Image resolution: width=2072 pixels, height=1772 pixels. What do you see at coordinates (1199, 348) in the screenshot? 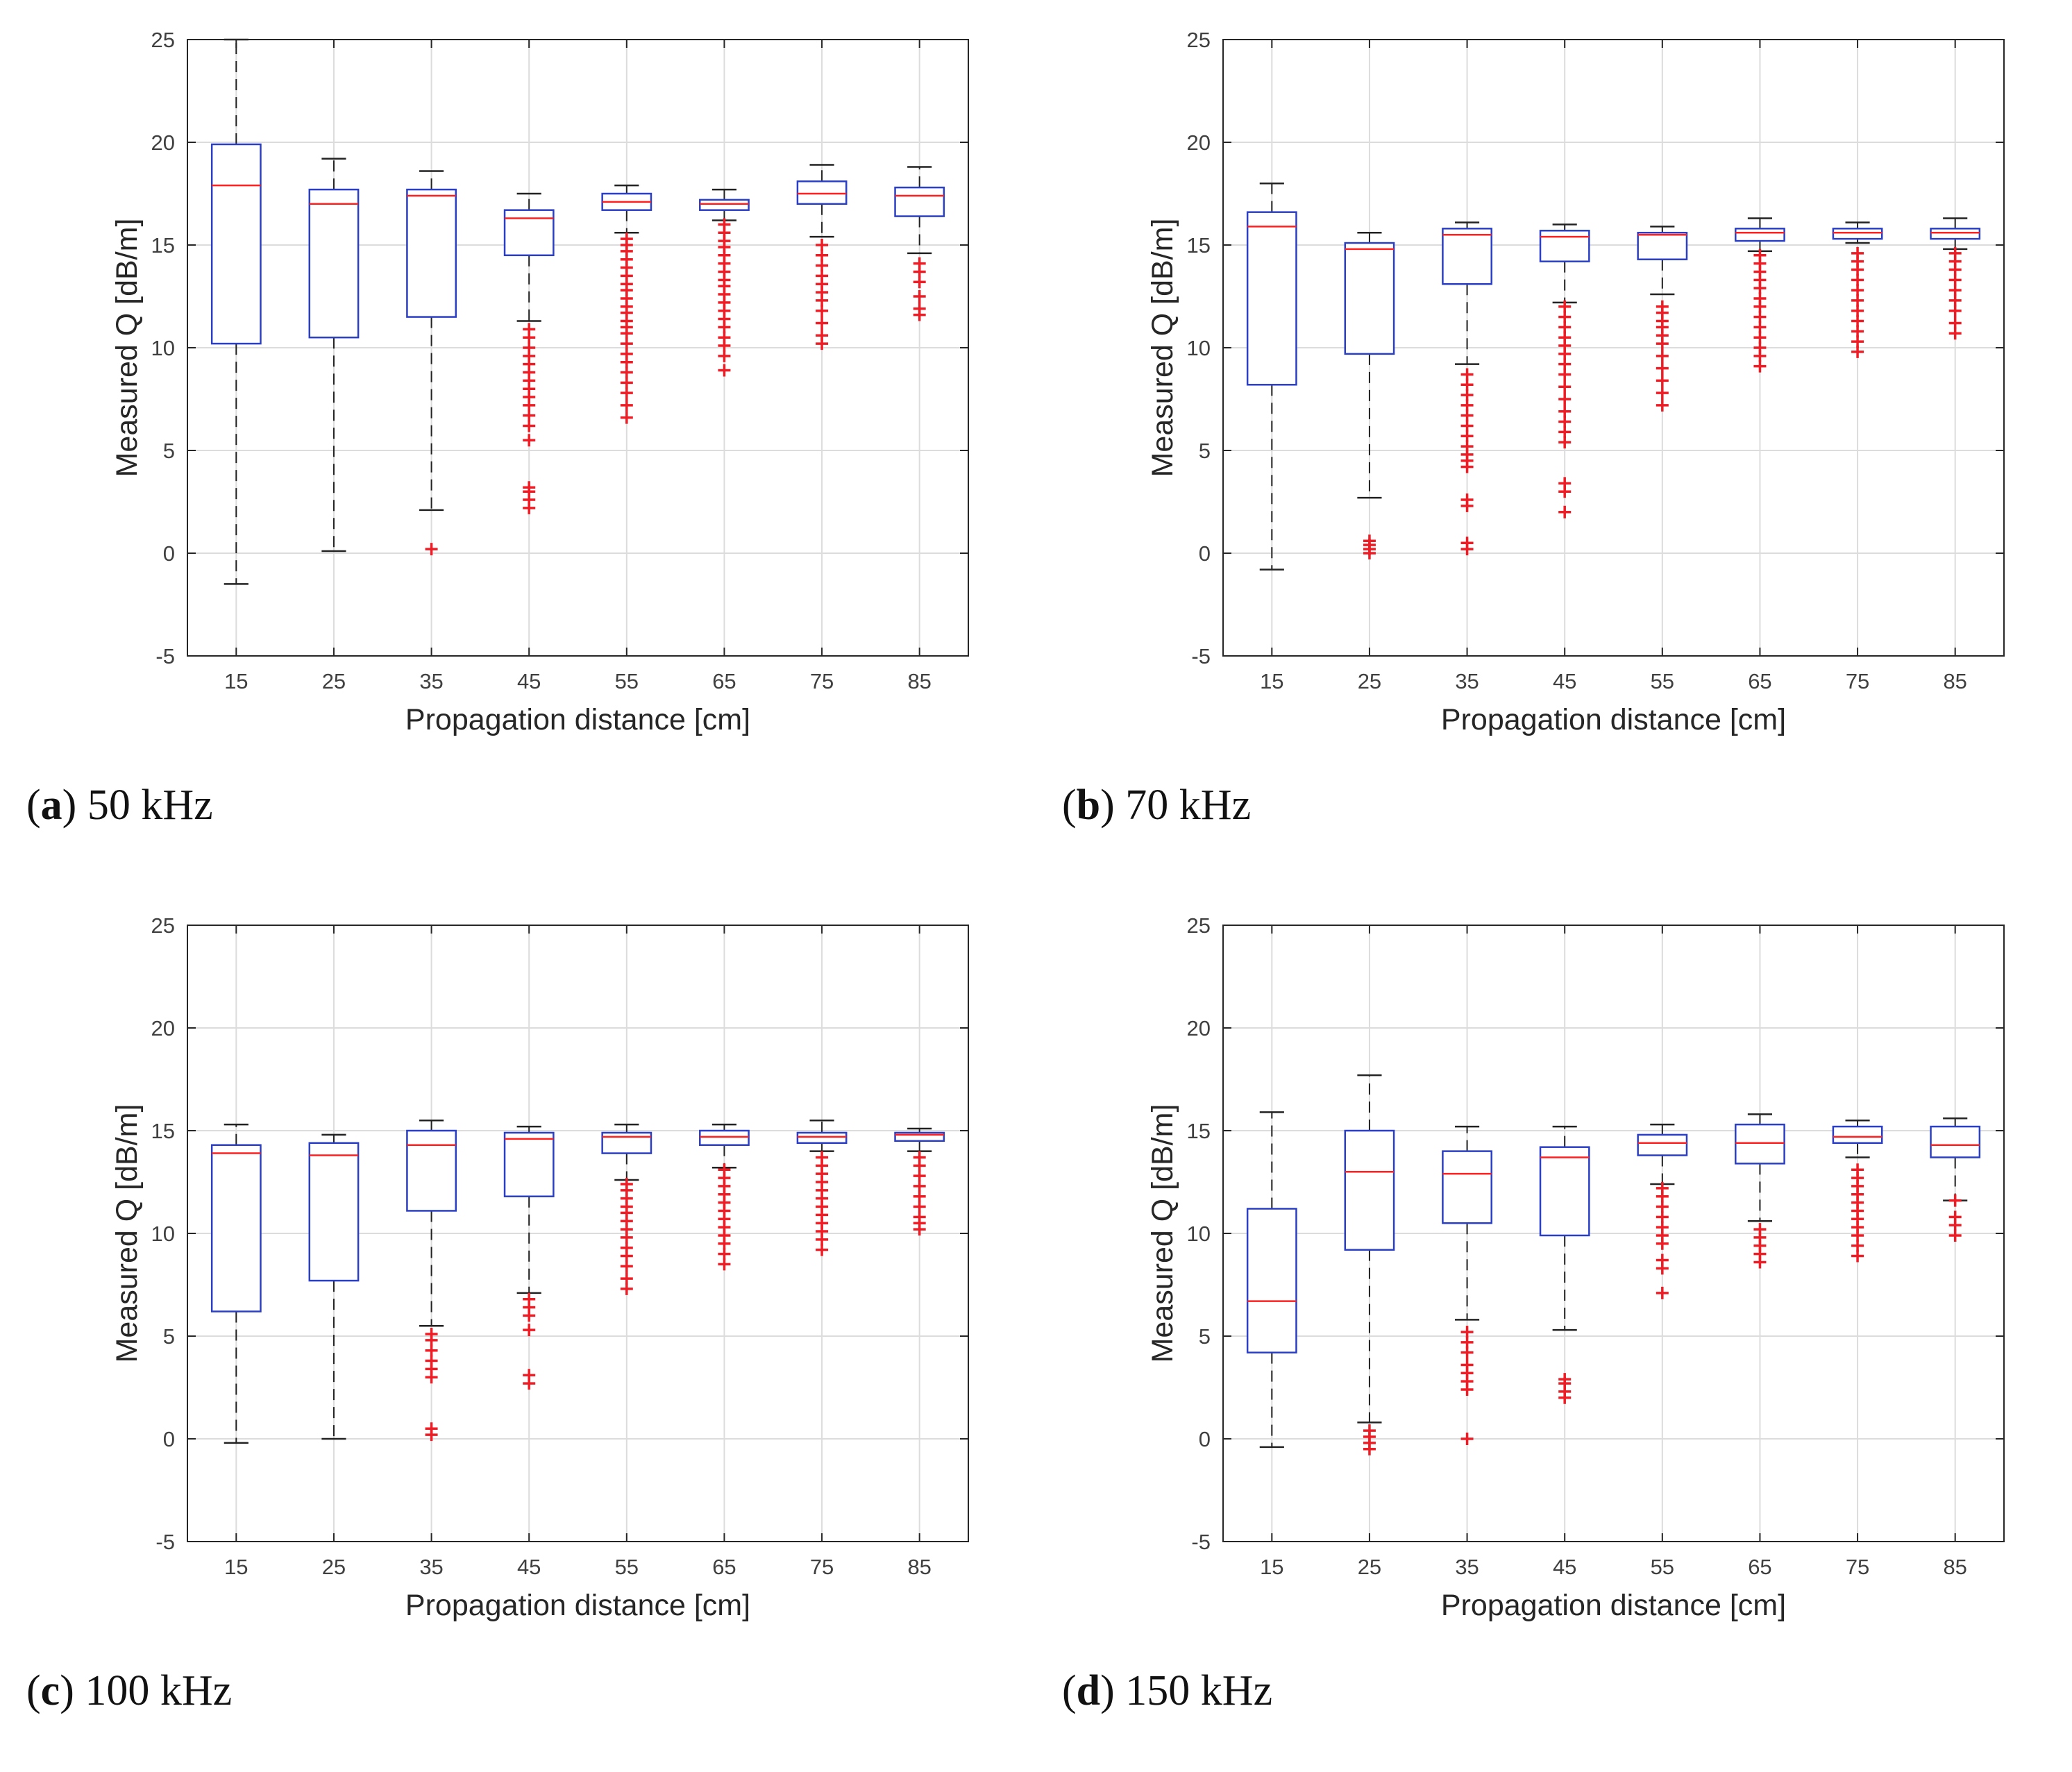
I see `y-tick-label: 10` at bounding box center [1199, 348].